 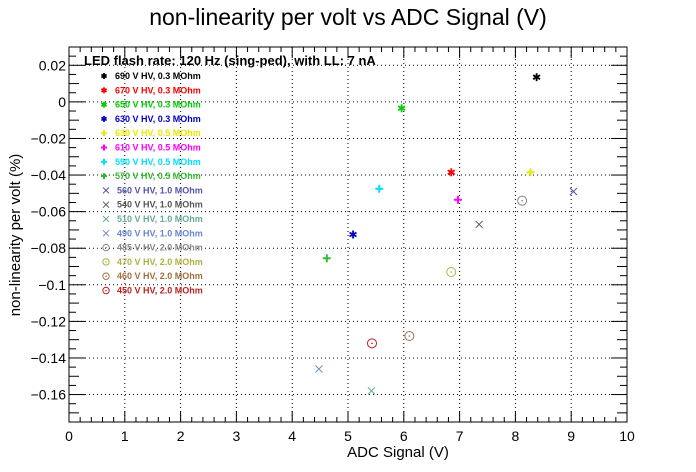 I want to click on y-tick-label: −0.14, so click(x=49, y=358).